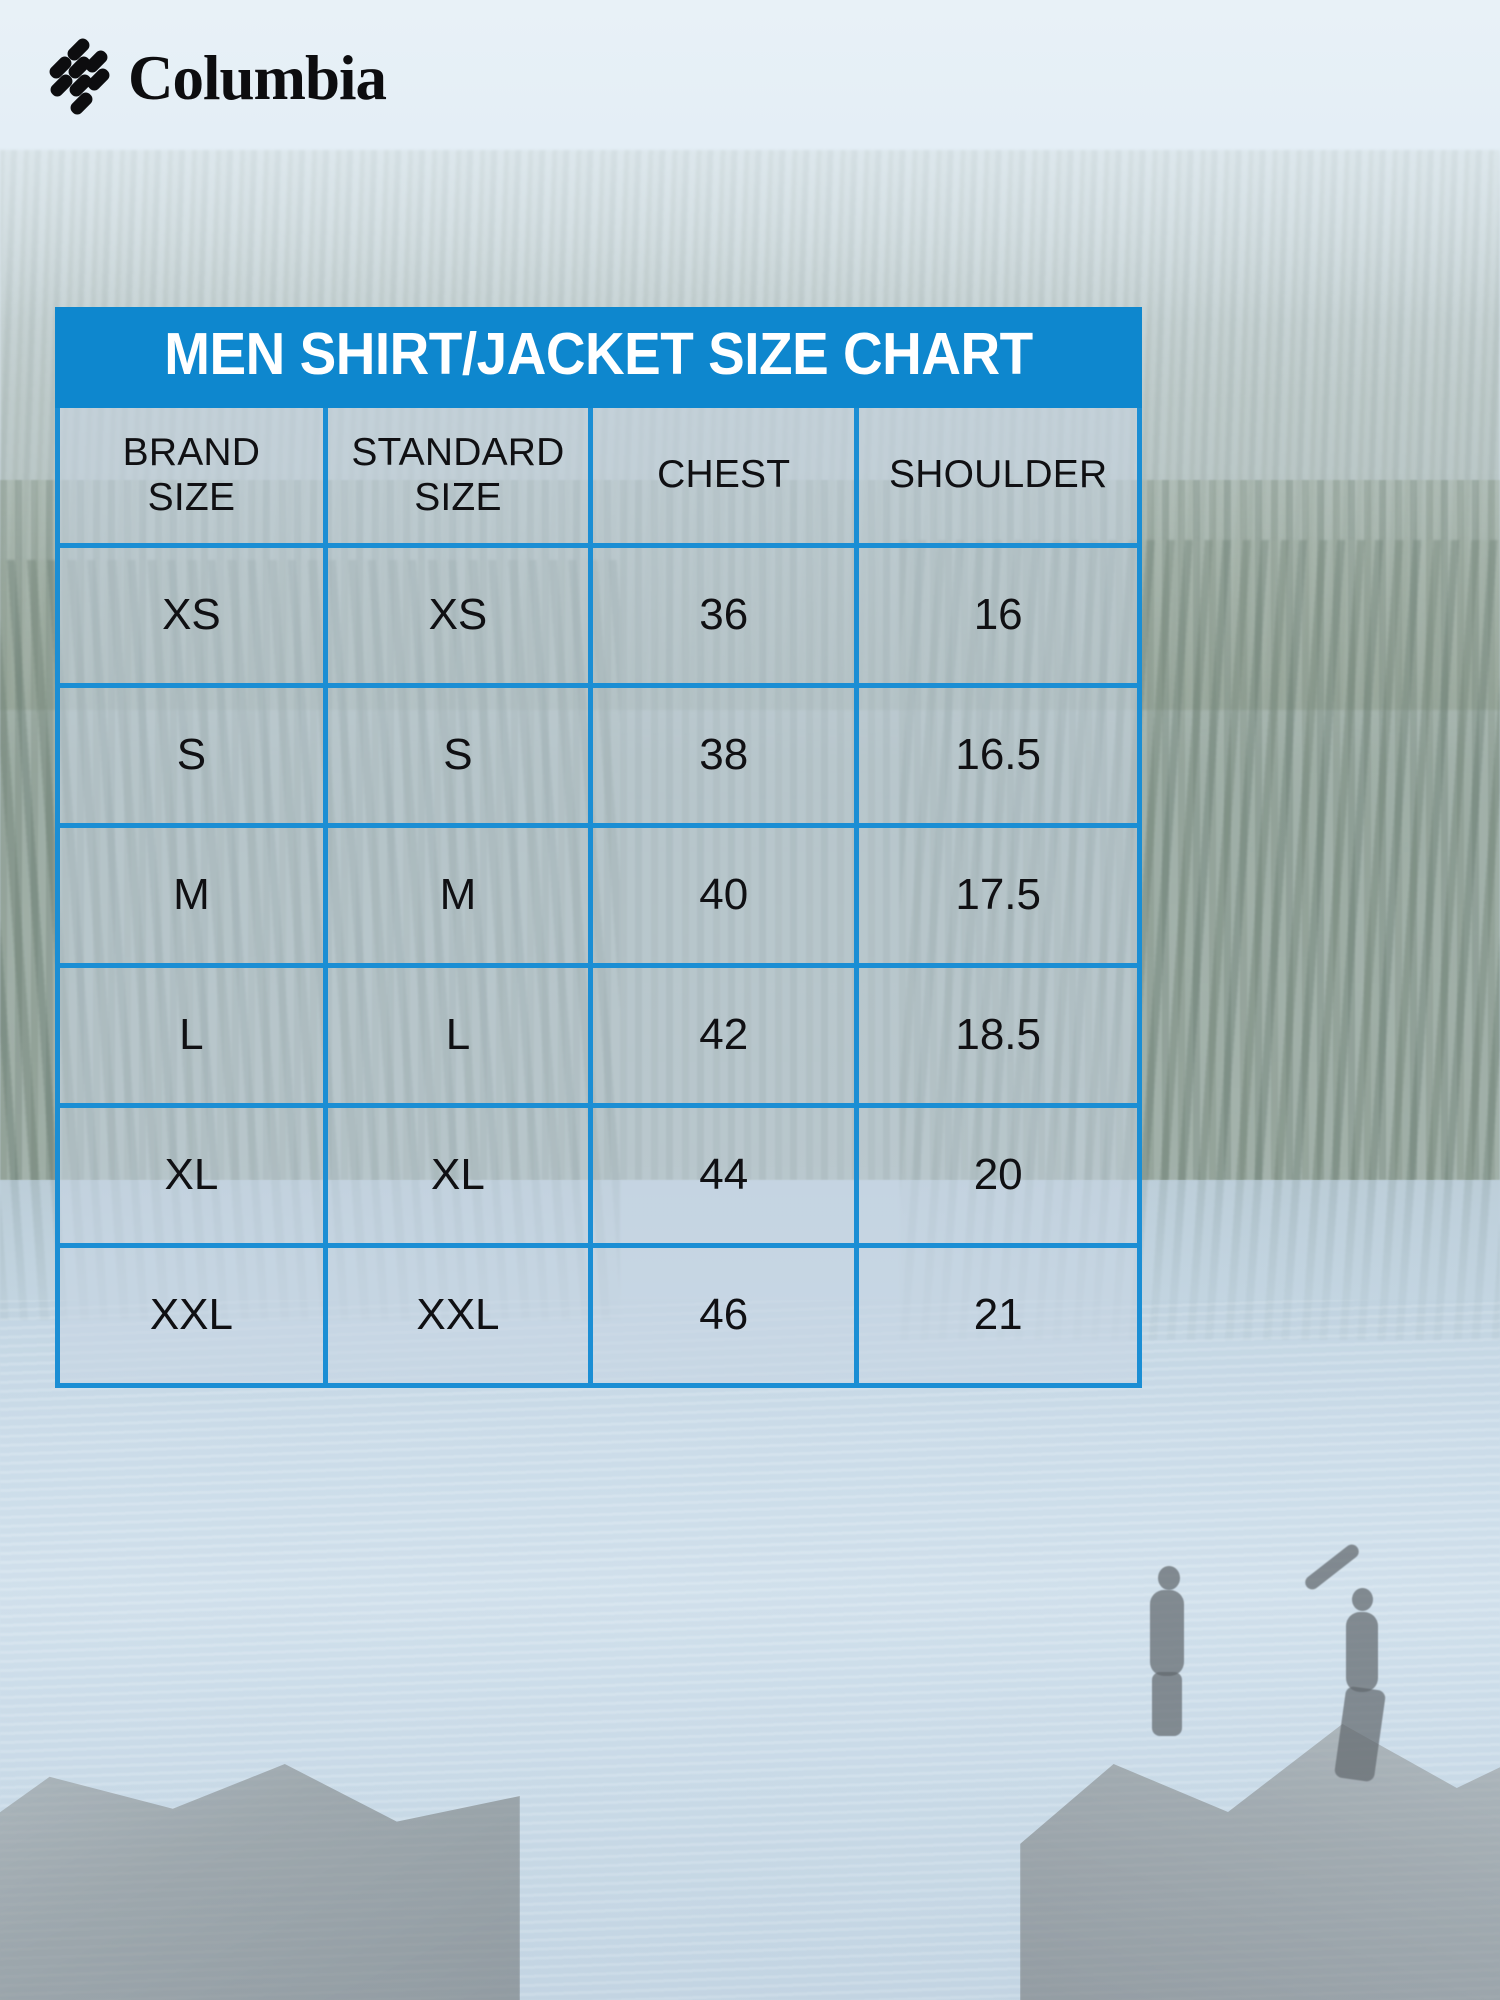 Image resolution: width=1500 pixels, height=2000 pixels. What do you see at coordinates (80, 76) in the screenshot?
I see `columbia-diamond-logo-icon` at bounding box center [80, 76].